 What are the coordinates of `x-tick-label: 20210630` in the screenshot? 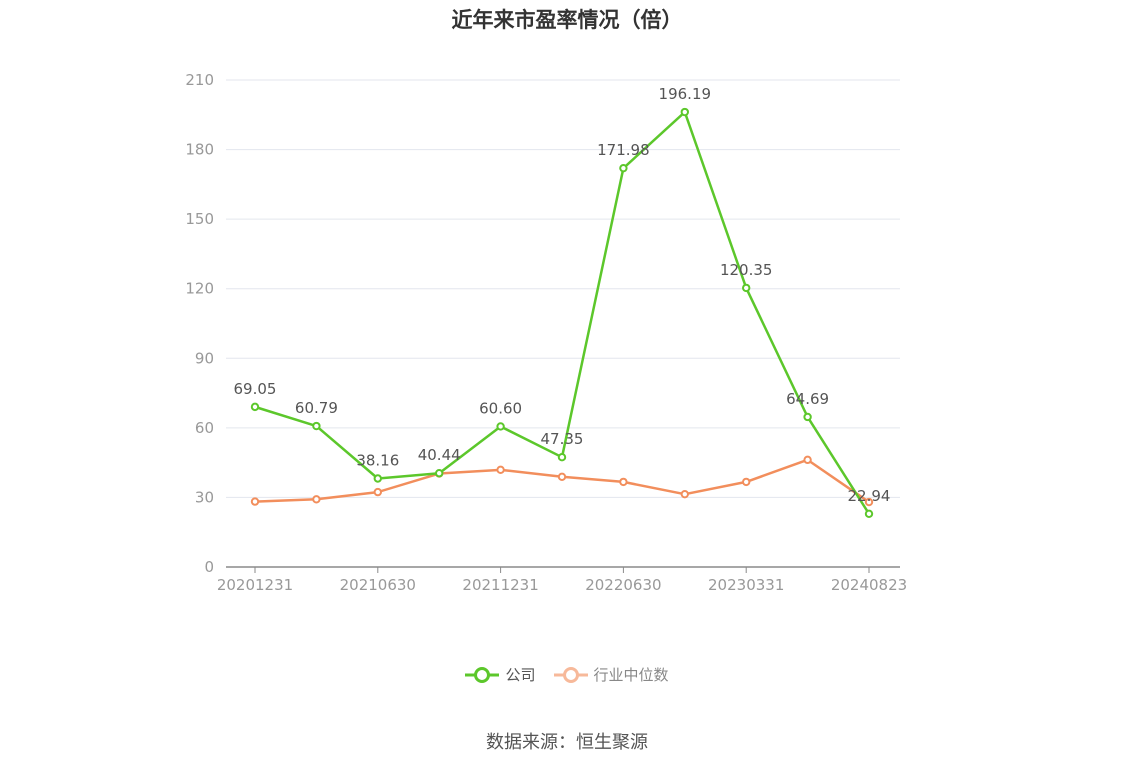 It's located at (378, 585).